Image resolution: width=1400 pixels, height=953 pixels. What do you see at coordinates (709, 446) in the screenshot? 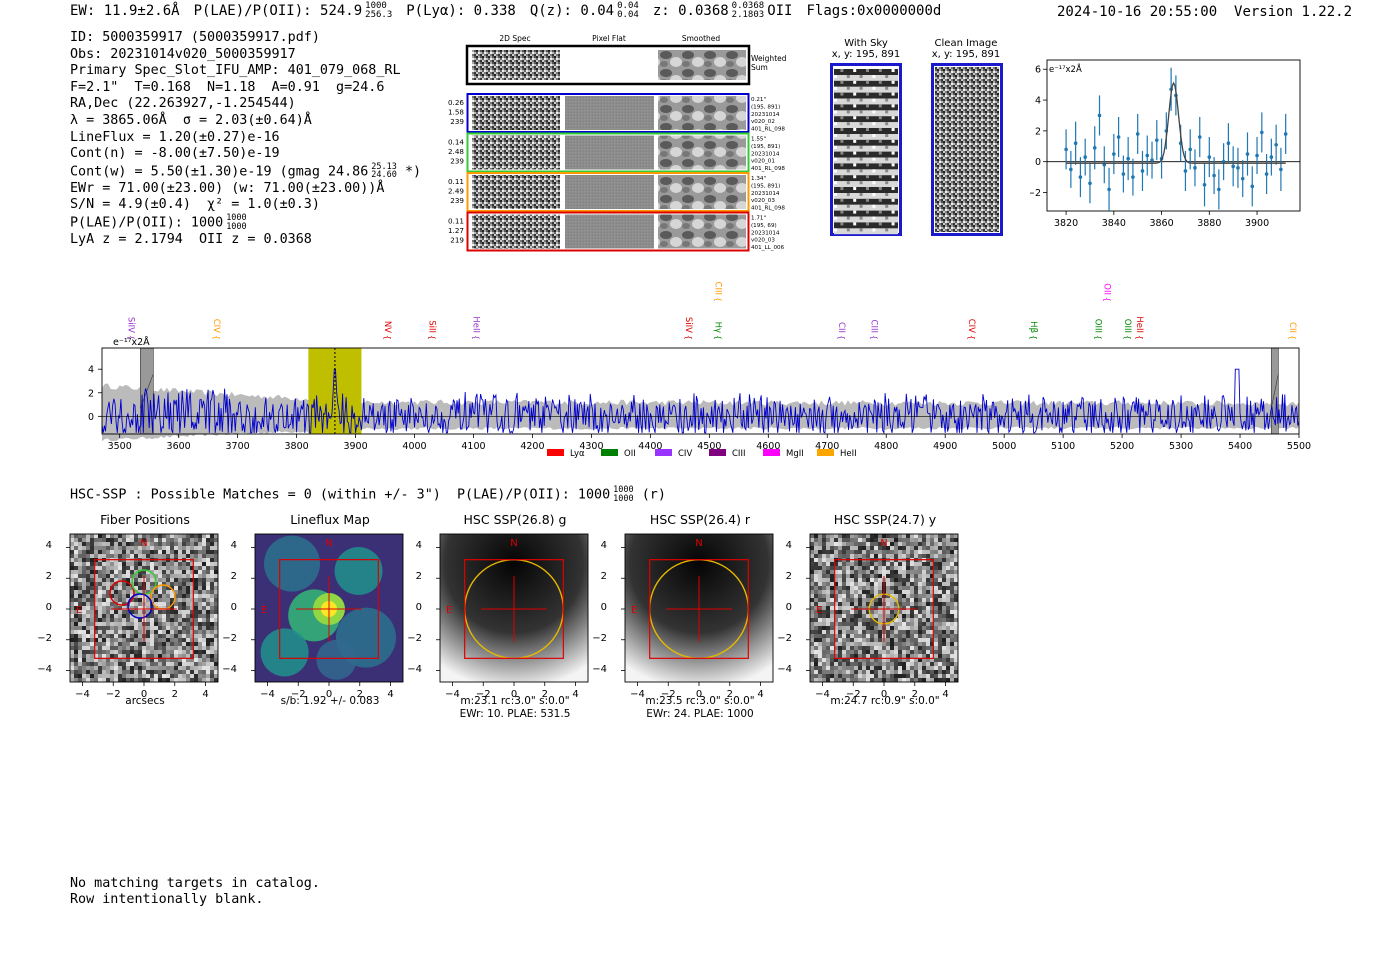
I see `spectrum-x-tick-label: 4500` at bounding box center [709, 446].